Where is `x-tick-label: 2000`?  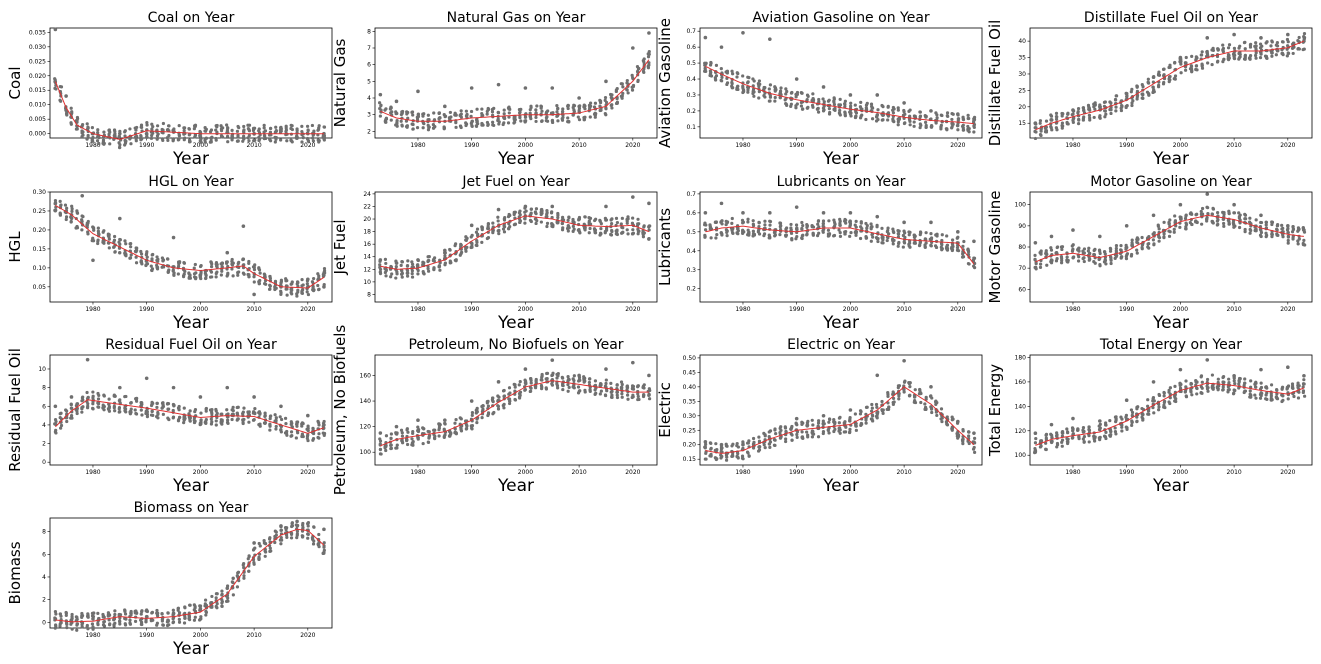
x-tick-label: 2000 is located at coordinates (525, 472).